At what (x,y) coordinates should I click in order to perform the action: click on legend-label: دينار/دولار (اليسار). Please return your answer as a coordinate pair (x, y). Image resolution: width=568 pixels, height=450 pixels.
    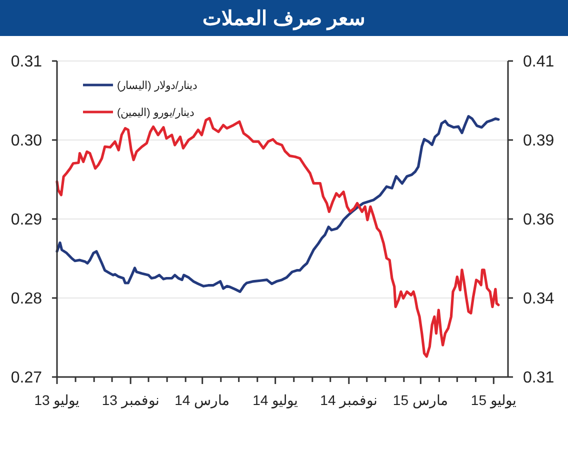
    Looking at the image, I should click on (157, 86).